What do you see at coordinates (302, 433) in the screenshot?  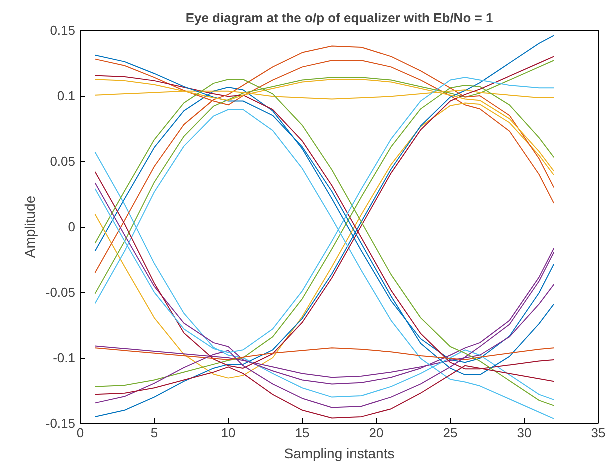 I see `x-tick-label: 15` at bounding box center [302, 433].